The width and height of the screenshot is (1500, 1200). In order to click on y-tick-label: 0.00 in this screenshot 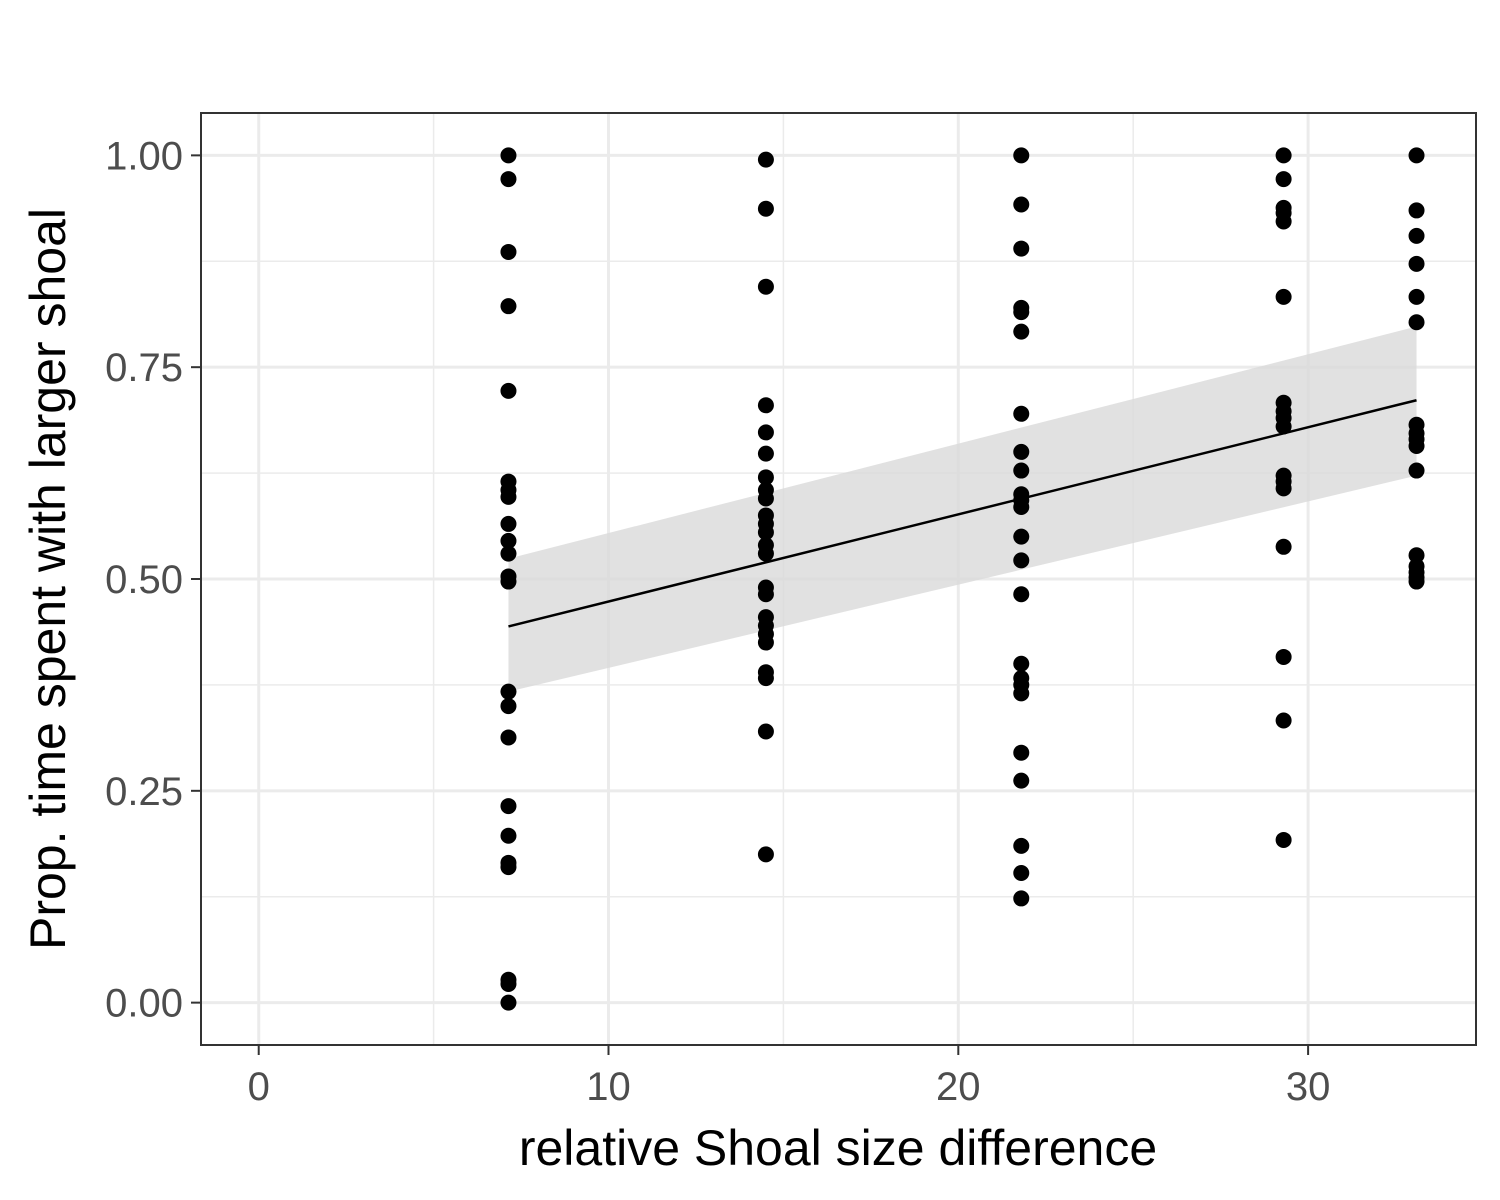, I will do `click(144, 1004)`.